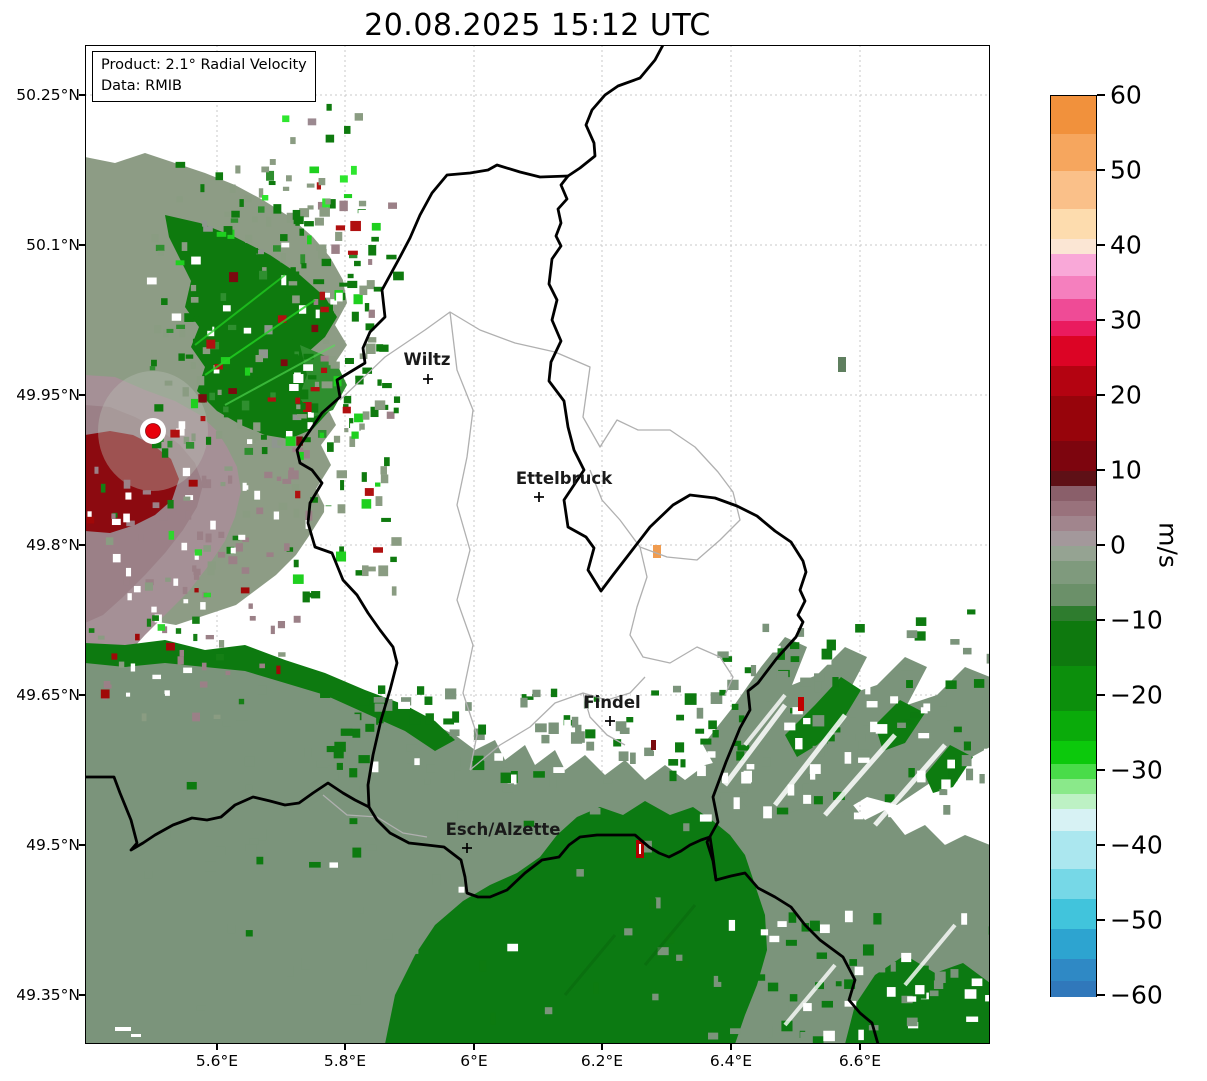 Image resolution: width=1207 pixels, height=1081 pixels. What do you see at coordinates (681, 621) in the screenshot?
I see `district-border` at bounding box center [681, 621].